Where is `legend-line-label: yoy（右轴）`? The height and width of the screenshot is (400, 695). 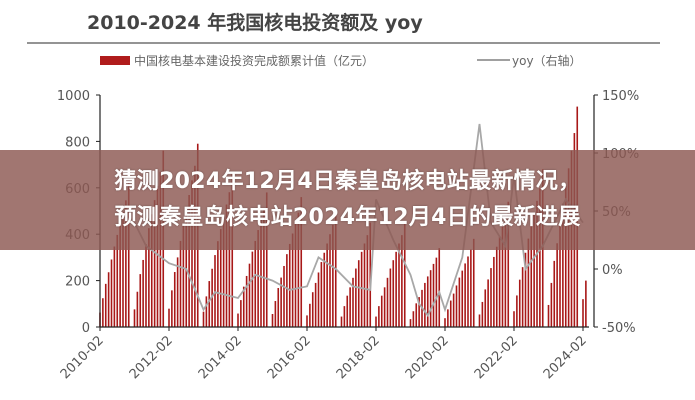
legend-line-label: yoy（右轴） is located at coordinates (547, 60).